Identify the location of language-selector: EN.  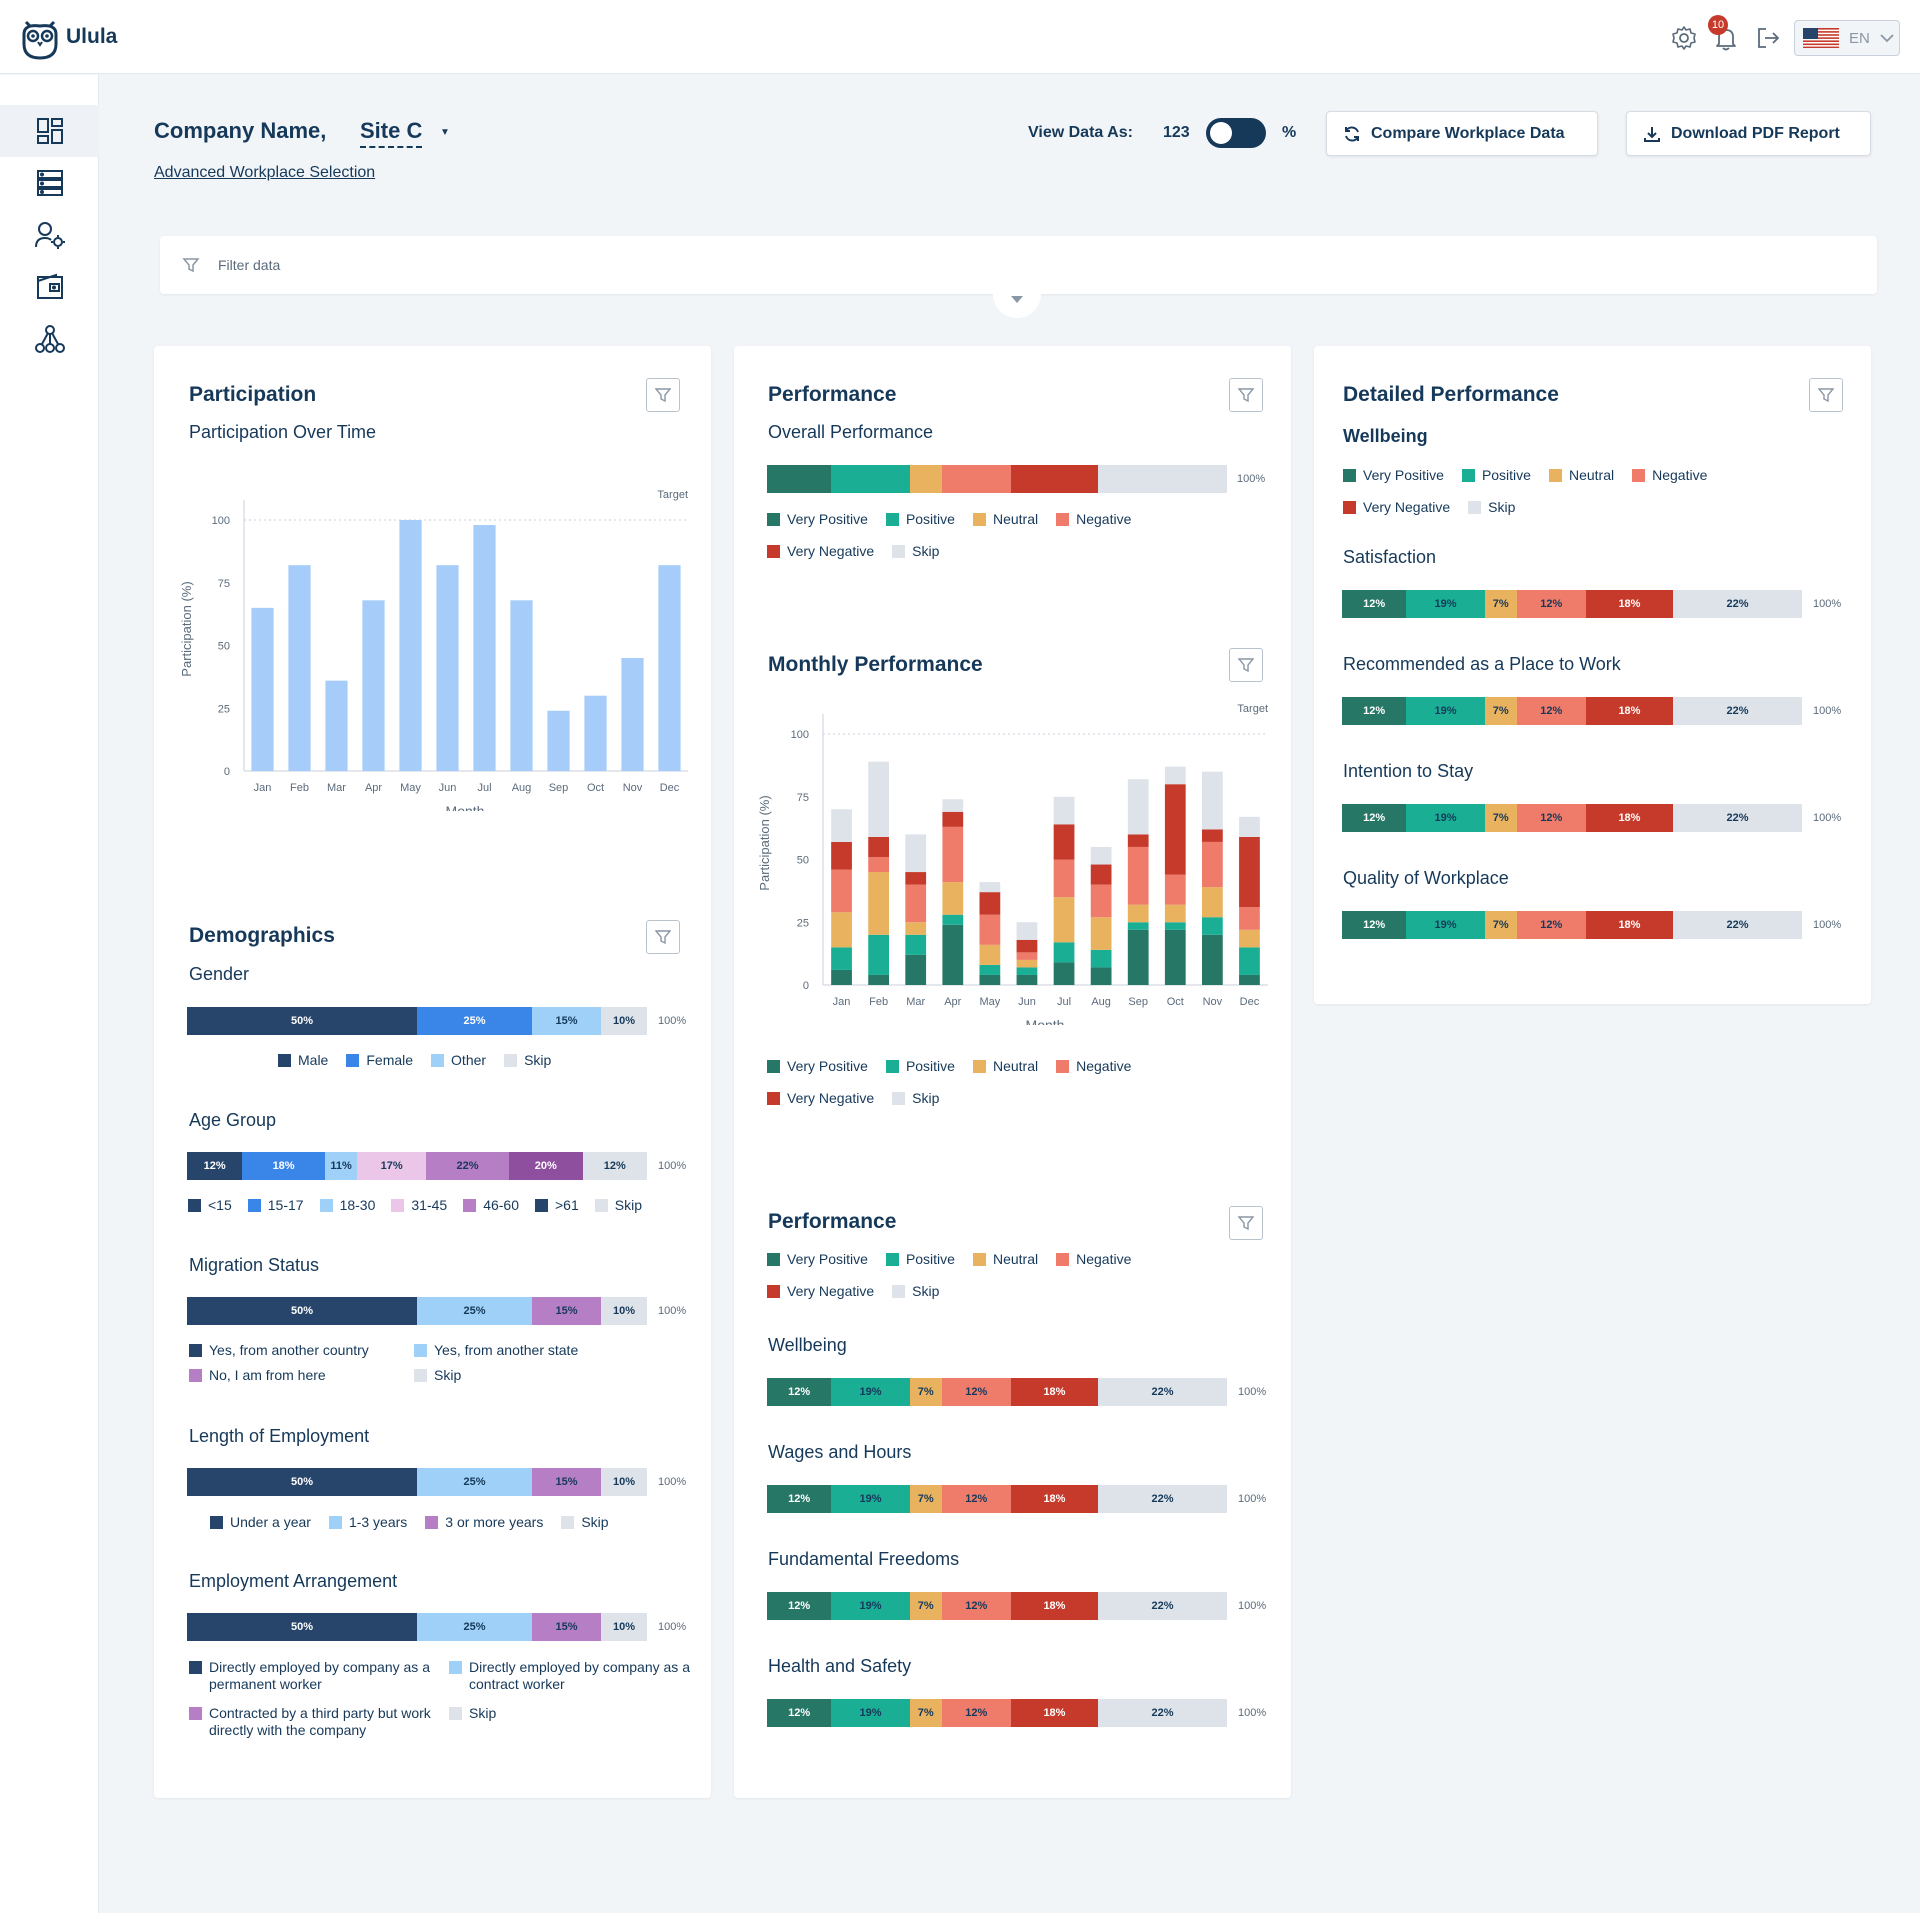
(1847, 38).